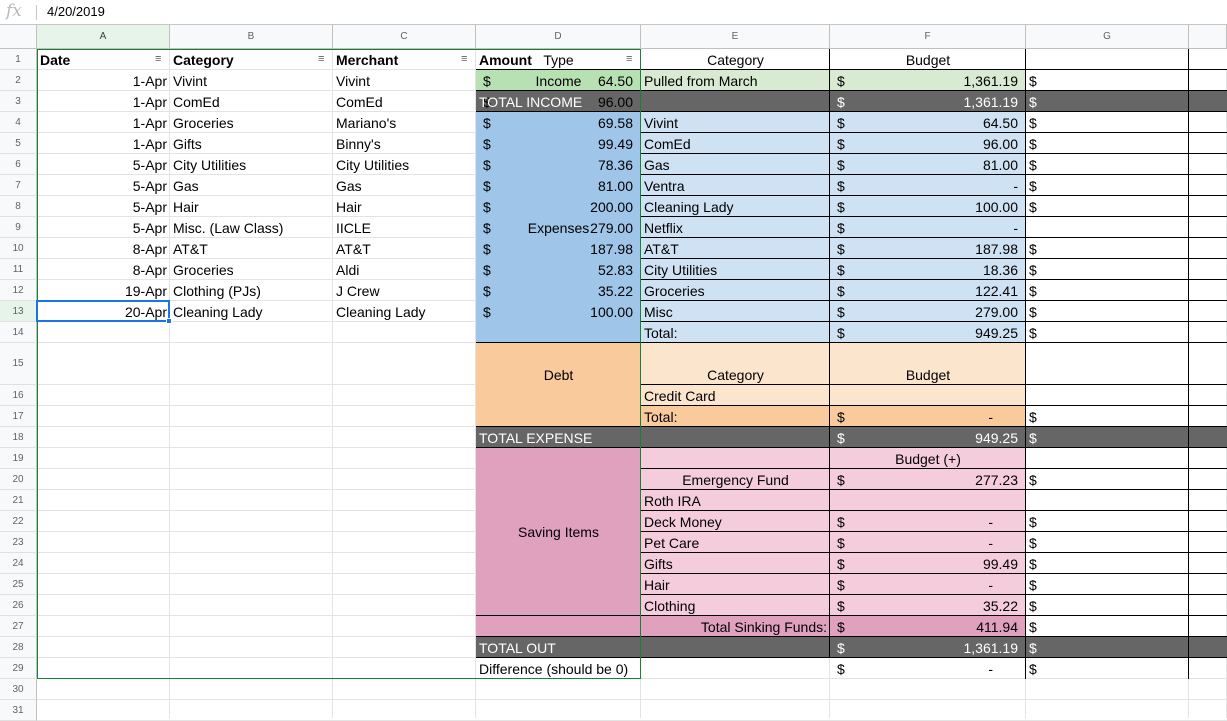 This screenshot has width=1227, height=721. I want to click on row-header-22: 22, so click(18, 521).